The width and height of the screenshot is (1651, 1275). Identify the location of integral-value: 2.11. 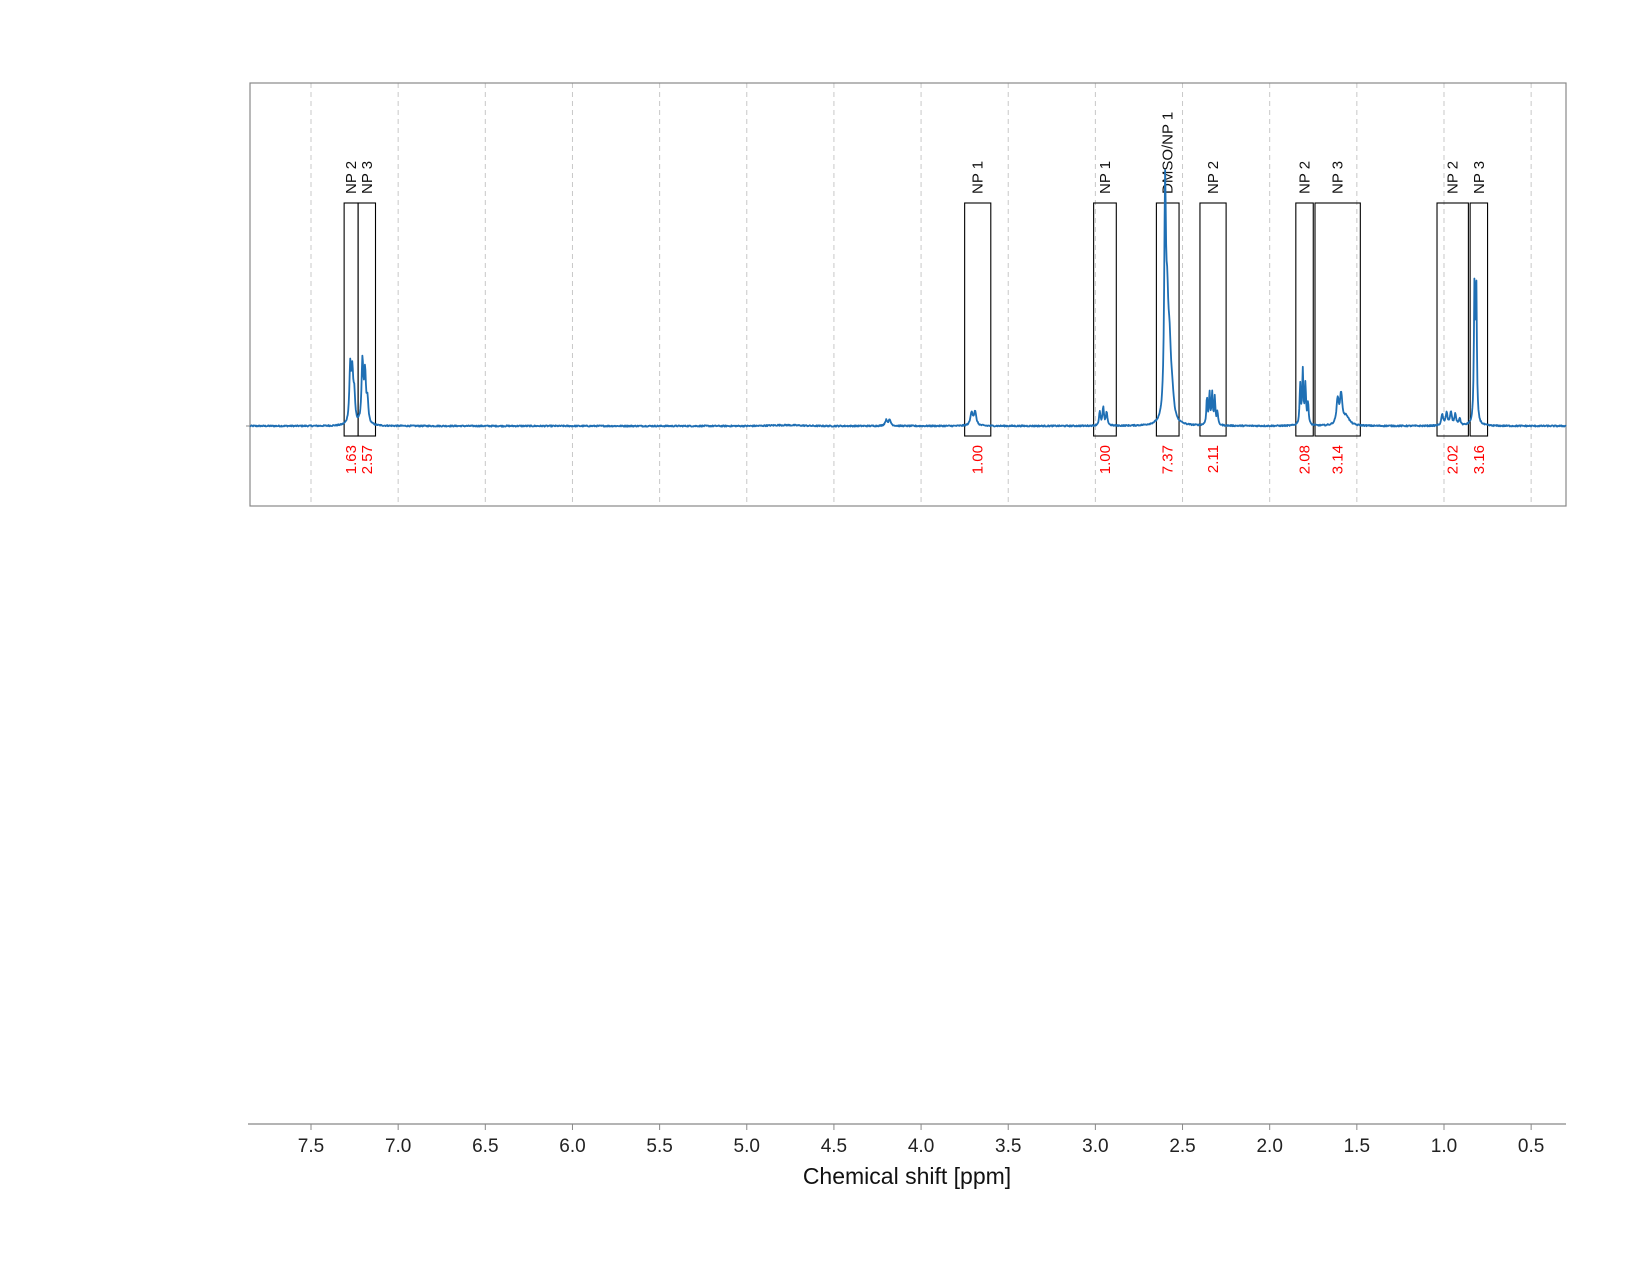
(1213, 459).